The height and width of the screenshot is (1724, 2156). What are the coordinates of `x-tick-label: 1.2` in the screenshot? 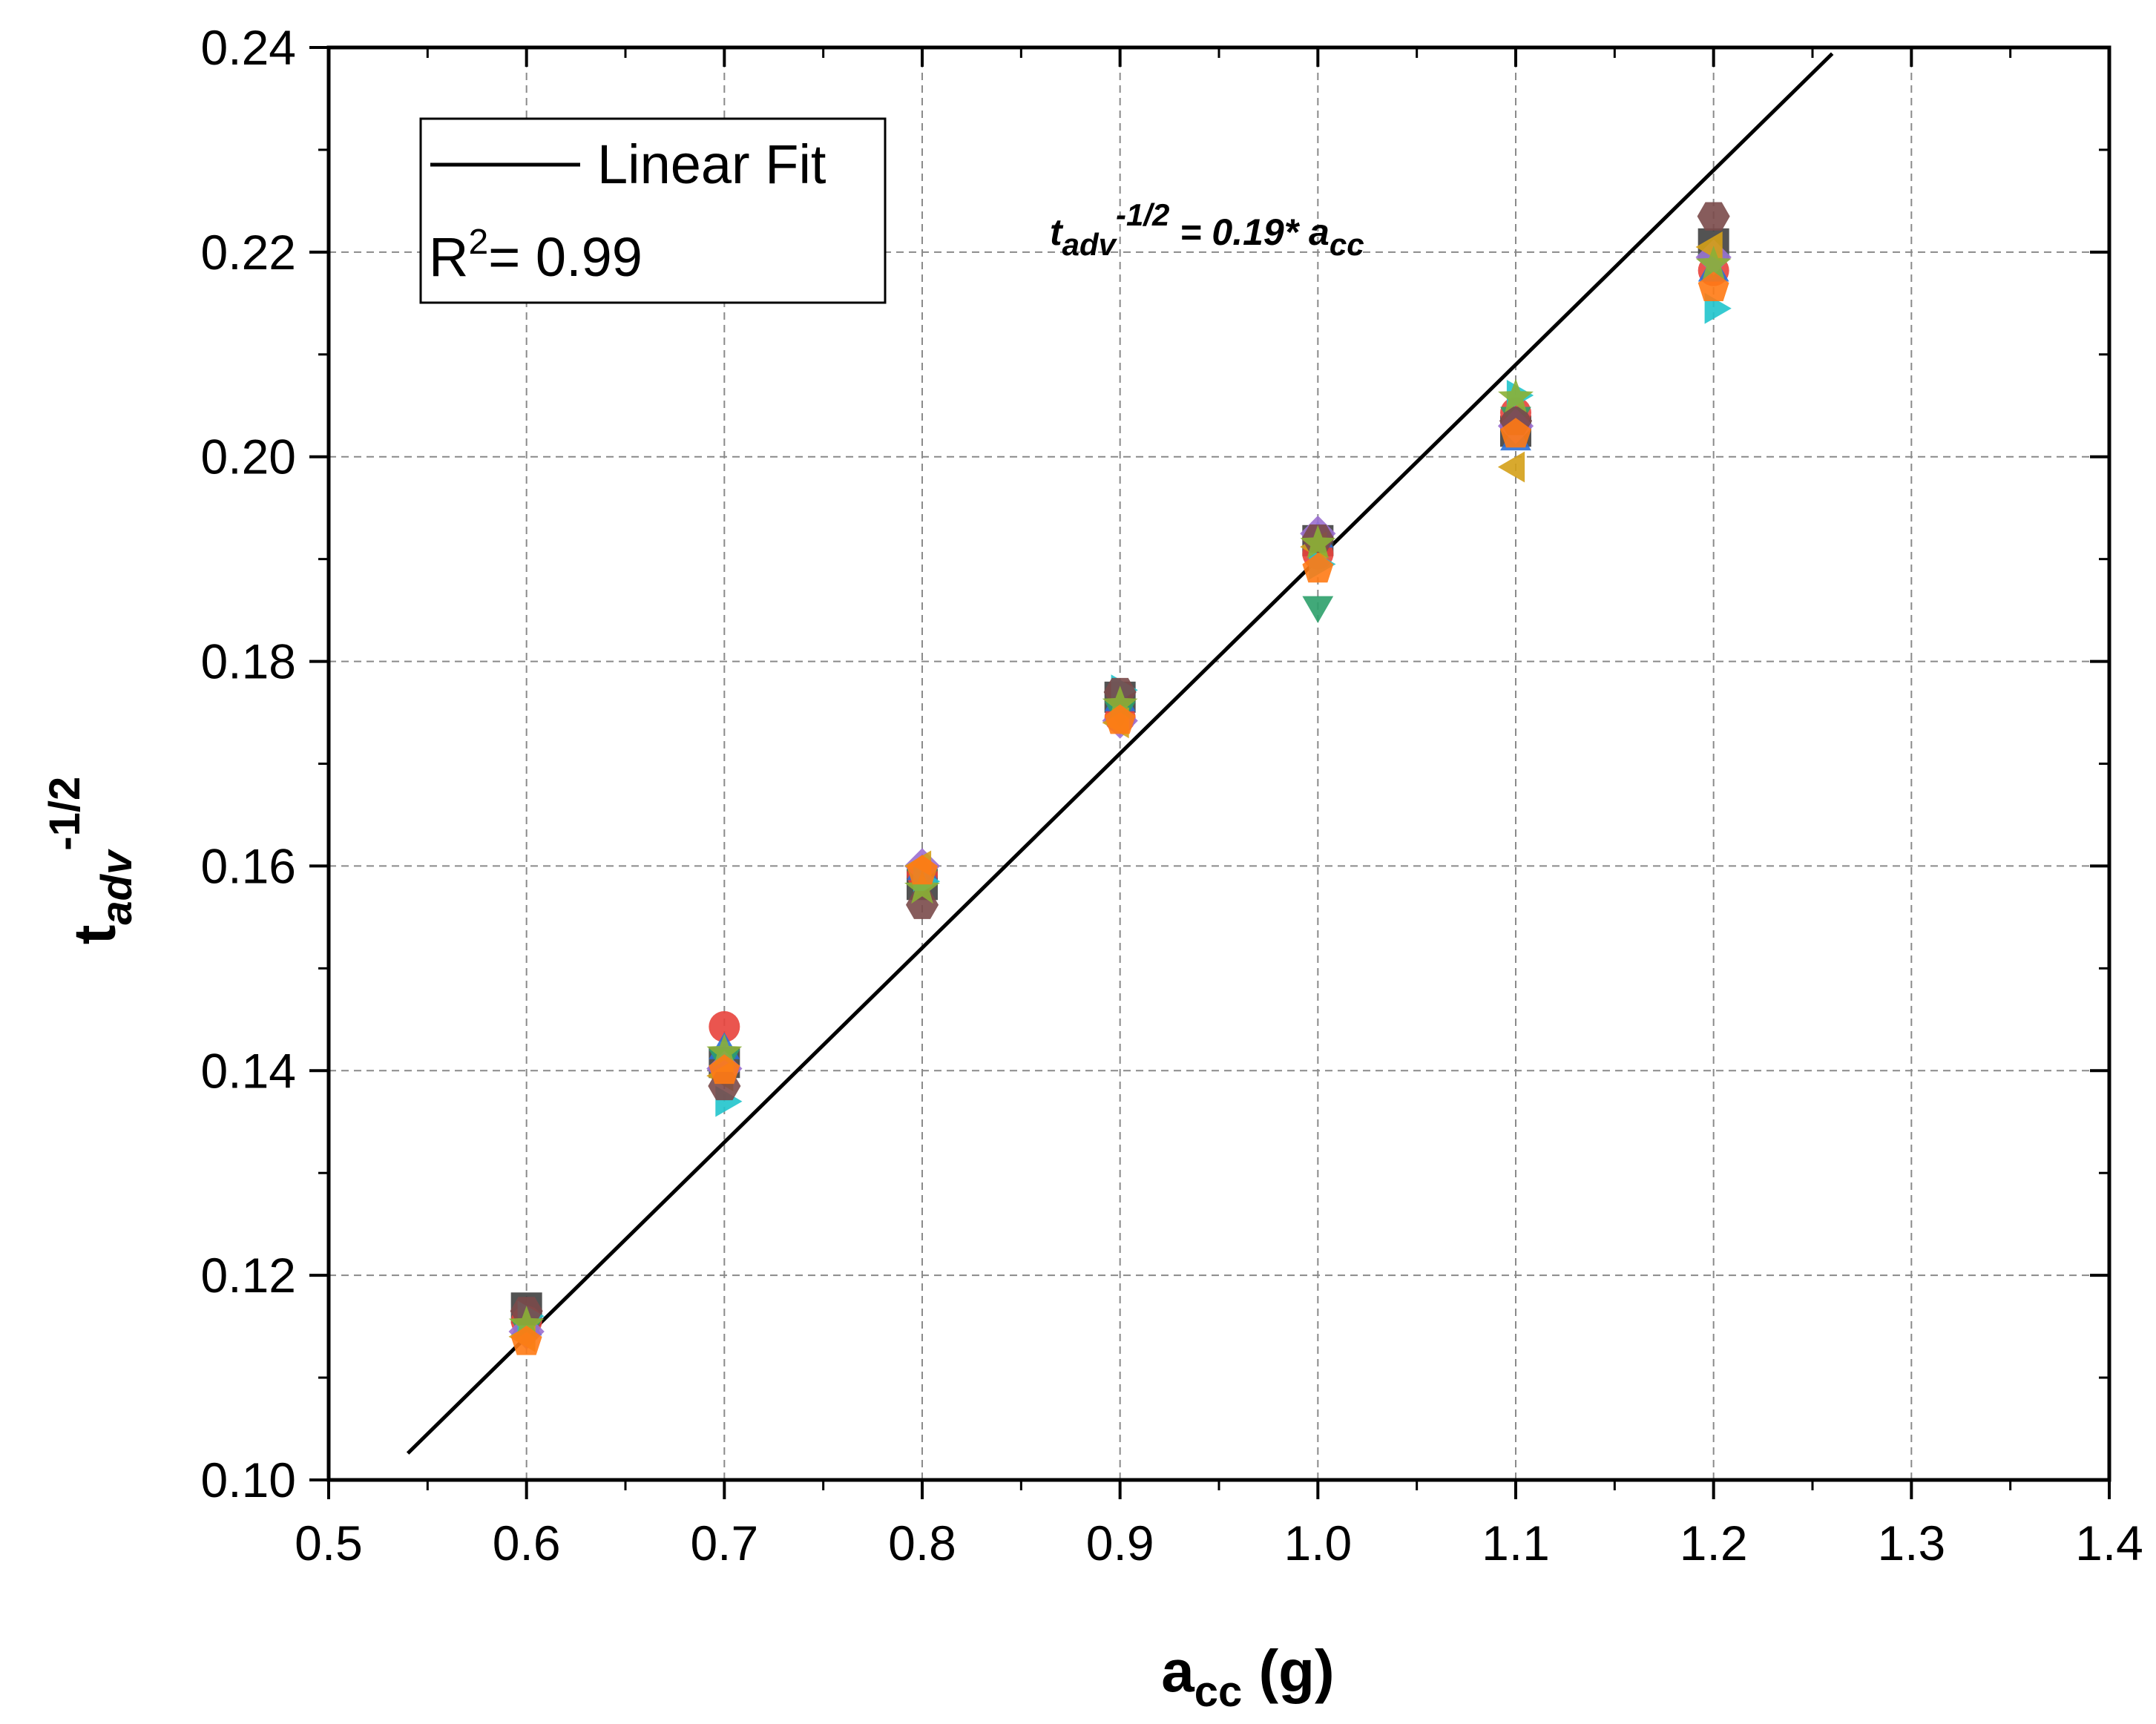 It's located at (1714, 1543).